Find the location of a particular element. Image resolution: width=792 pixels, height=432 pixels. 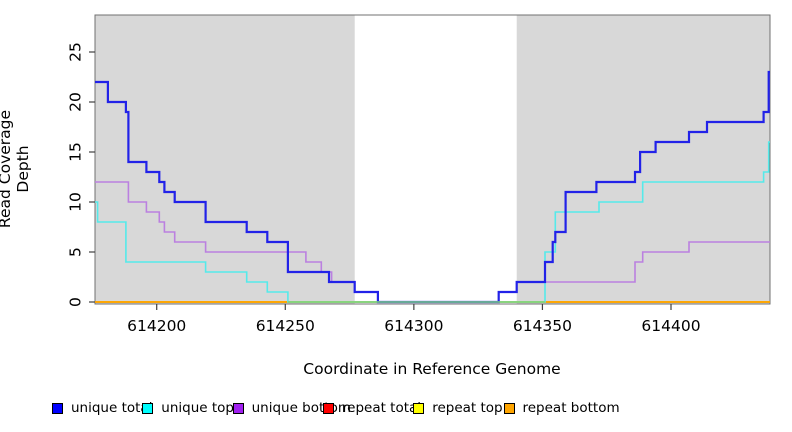

legend-label: repeat total is located at coordinates (381, 408).